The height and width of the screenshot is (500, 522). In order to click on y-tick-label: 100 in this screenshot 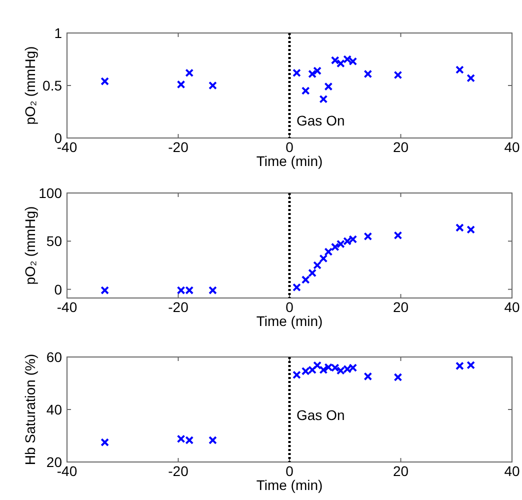, I will do `click(50, 193)`.